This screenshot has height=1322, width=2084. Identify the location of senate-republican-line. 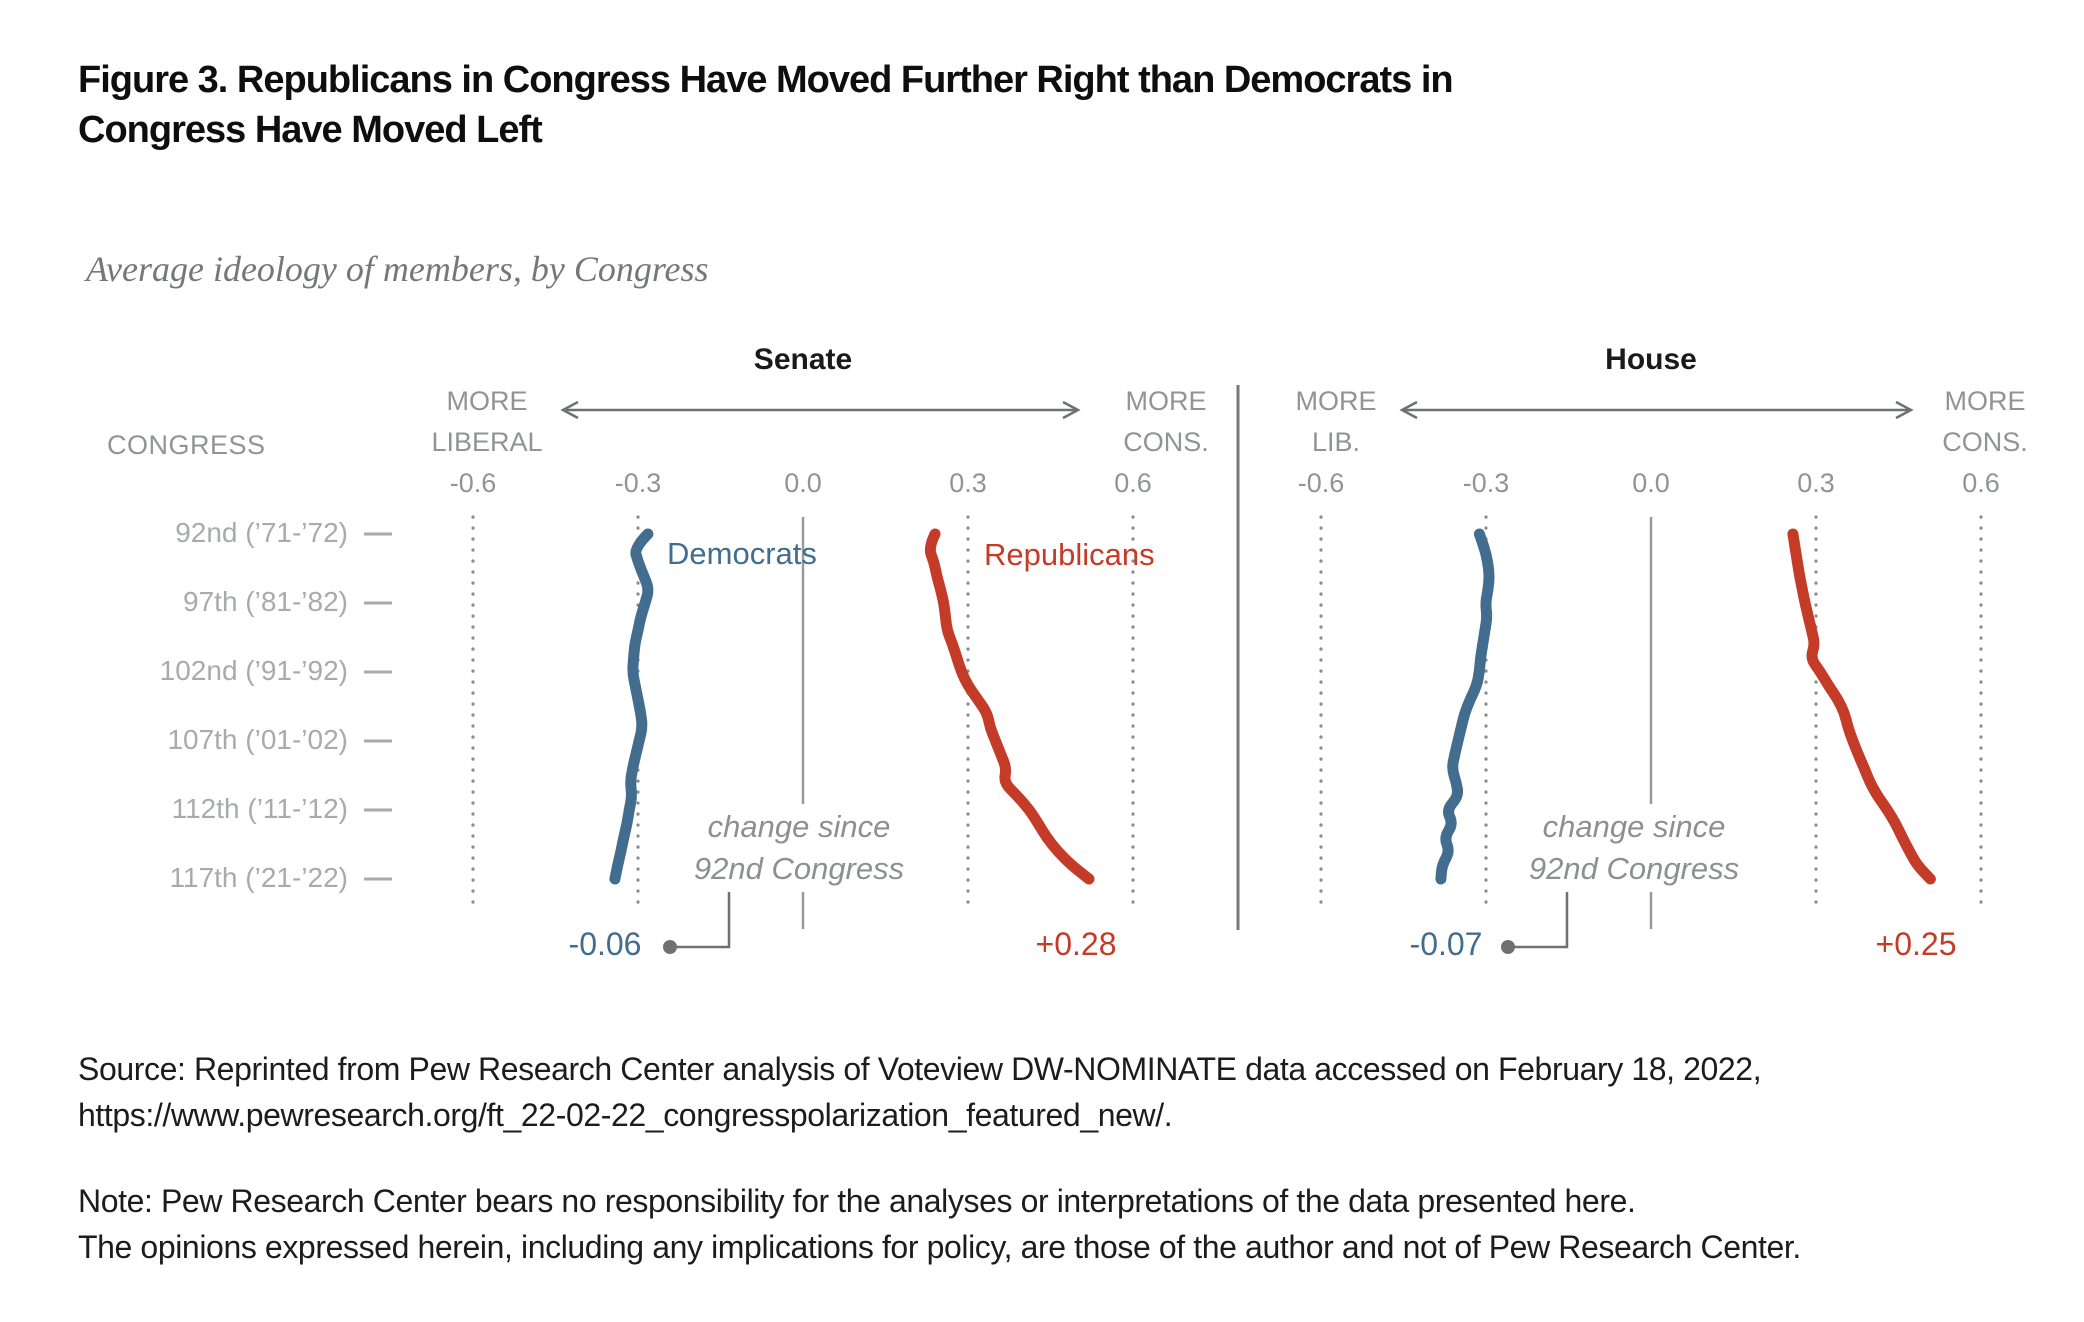
(1009, 706).